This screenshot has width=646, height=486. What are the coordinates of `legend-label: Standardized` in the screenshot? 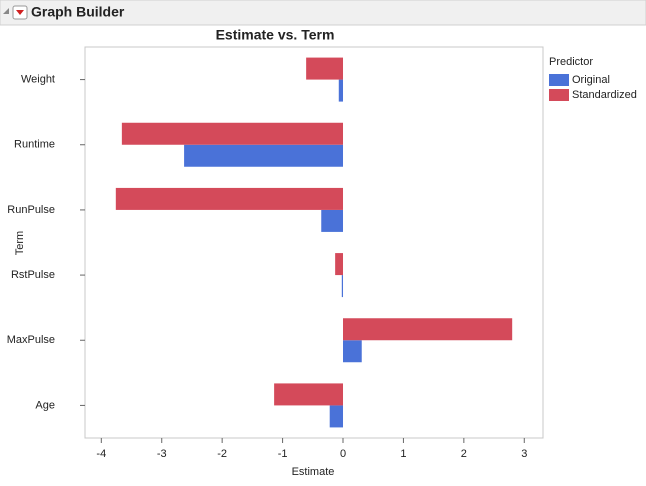 It's located at (604, 95).